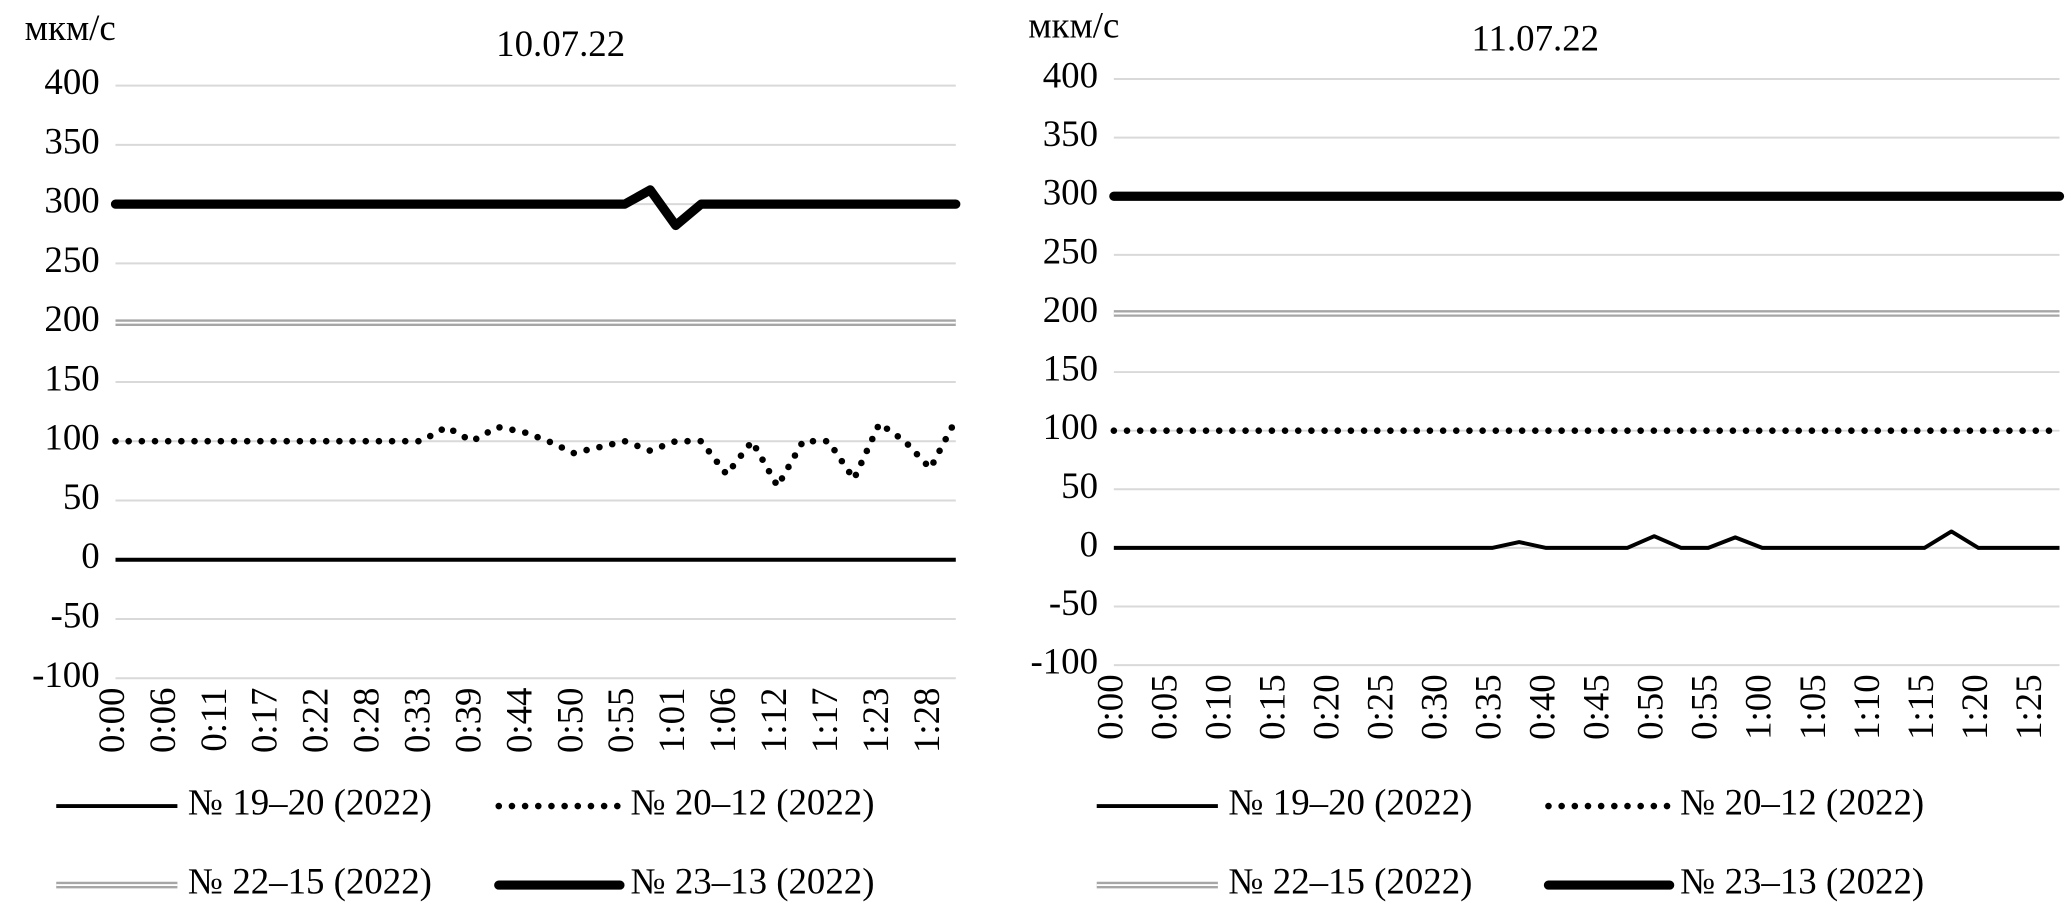  I want to click on x-tick-label: 0:17, so click(264, 721).